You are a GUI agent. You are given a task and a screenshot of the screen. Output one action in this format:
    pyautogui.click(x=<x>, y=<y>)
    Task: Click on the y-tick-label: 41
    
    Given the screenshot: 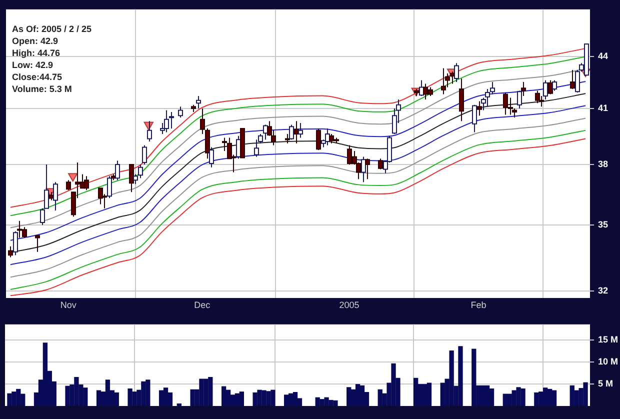 What is the action you would take?
    pyautogui.click(x=603, y=107)
    